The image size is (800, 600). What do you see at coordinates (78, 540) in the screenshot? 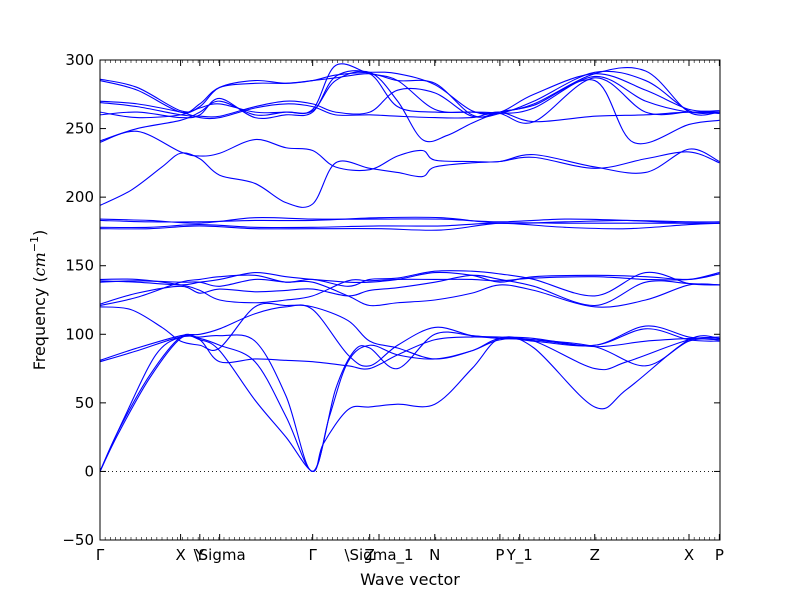
I see `y-tick-label: −50` at bounding box center [78, 540].